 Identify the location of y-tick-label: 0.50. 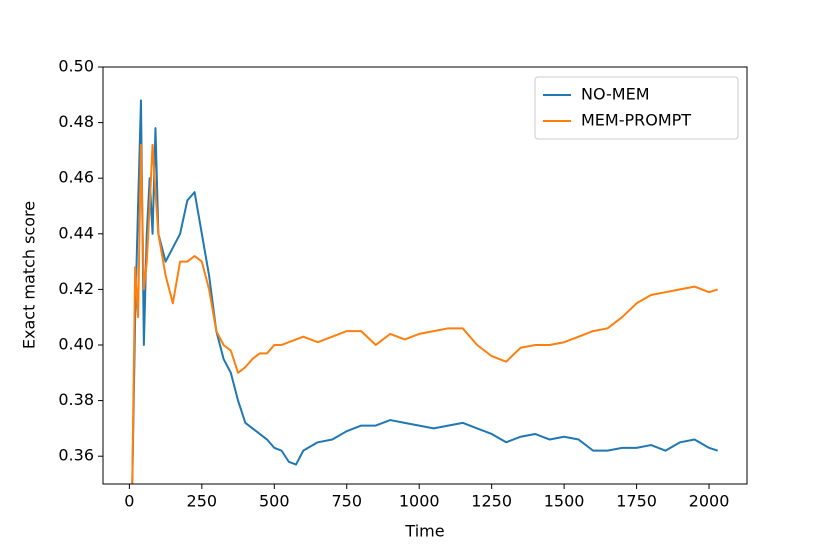
(76, 66).